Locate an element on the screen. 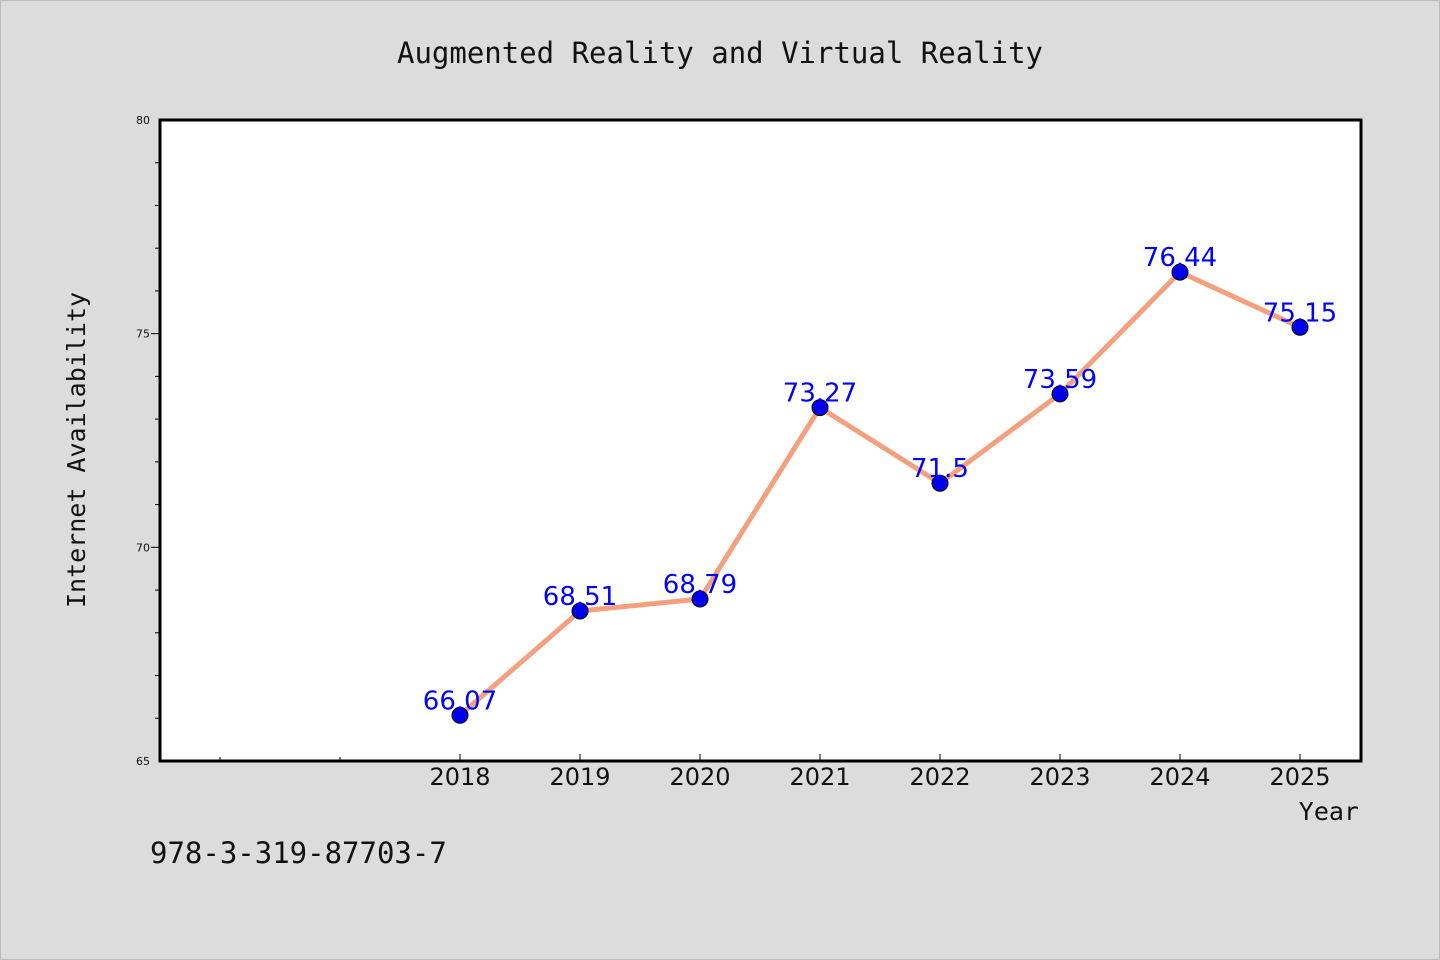 Image resolution: width=1440 pixels, height=960 pixels. x-tick-label: 2019 is located at coordinates (579, 777).